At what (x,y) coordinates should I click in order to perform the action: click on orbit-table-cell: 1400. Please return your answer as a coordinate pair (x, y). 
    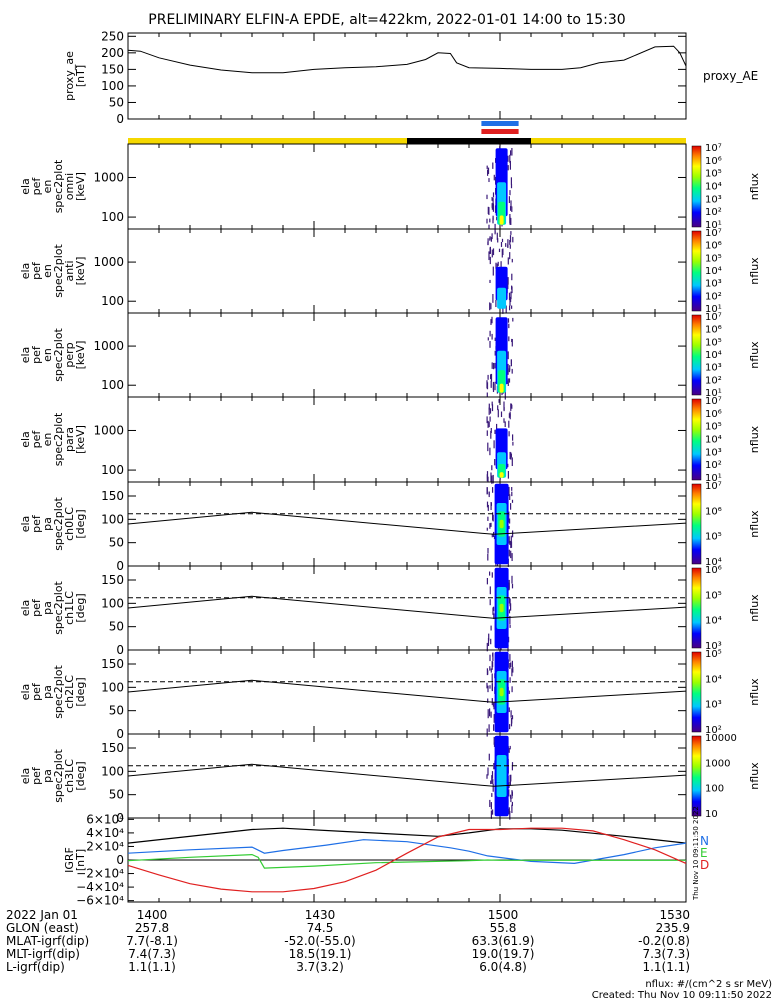
    Looking at the image, I should click on (152, 915).